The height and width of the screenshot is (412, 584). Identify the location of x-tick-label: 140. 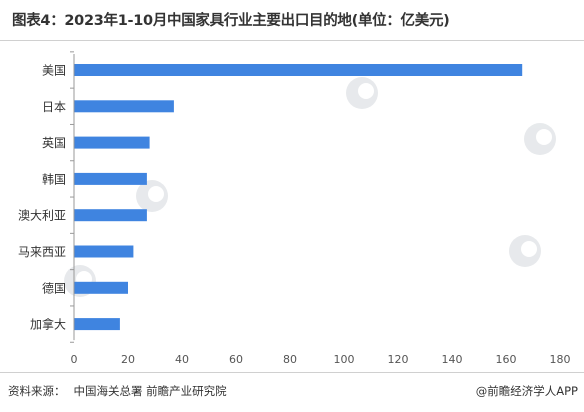
(452, 359).